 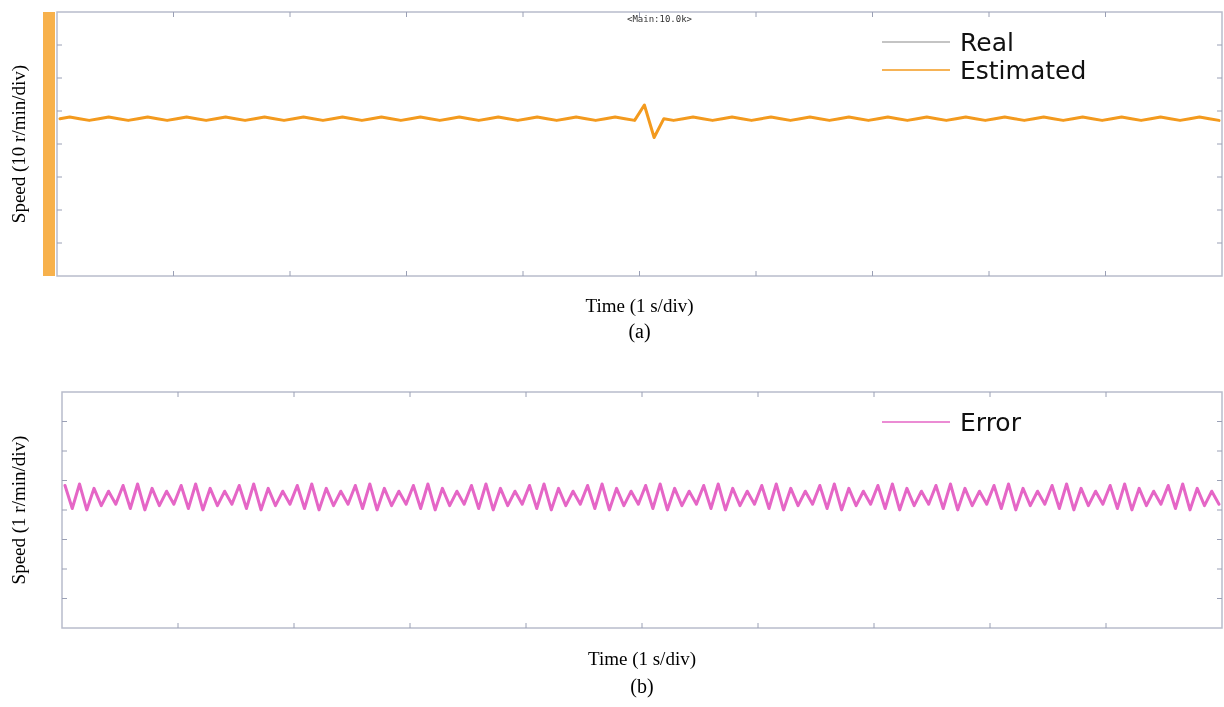 What do you see at coordinates (639, 331) in the screenshot?
I see `text: (a)` at bounding box center [639, 331].